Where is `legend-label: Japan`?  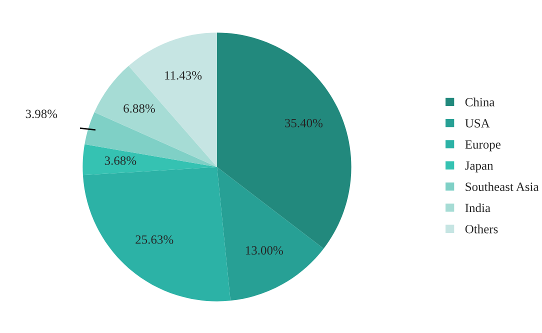
legend-label: Japan is located at coordinates (479, 167).